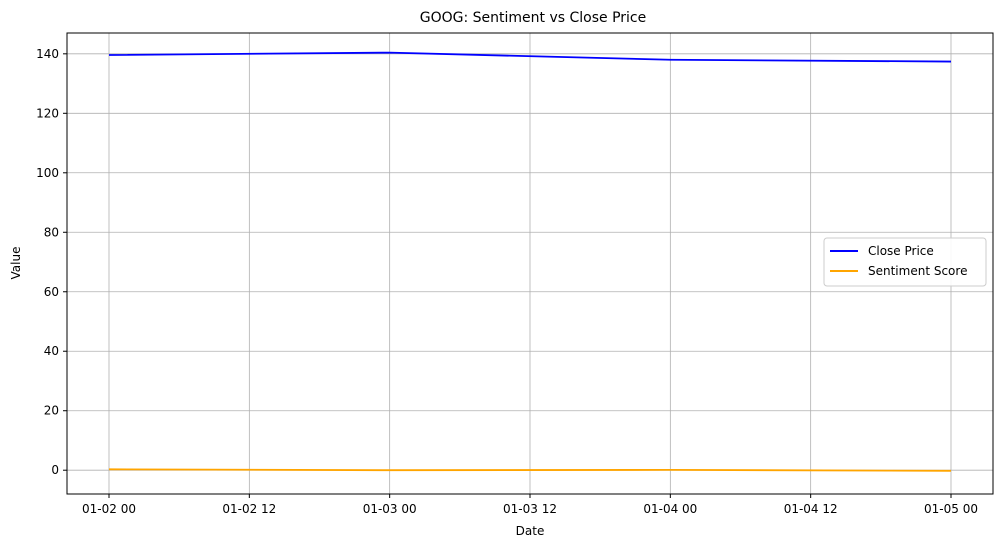  Describe the element at coordinates (249, 509) in the screenshot. I see `x-tick-label: 01-02 12` at that location.